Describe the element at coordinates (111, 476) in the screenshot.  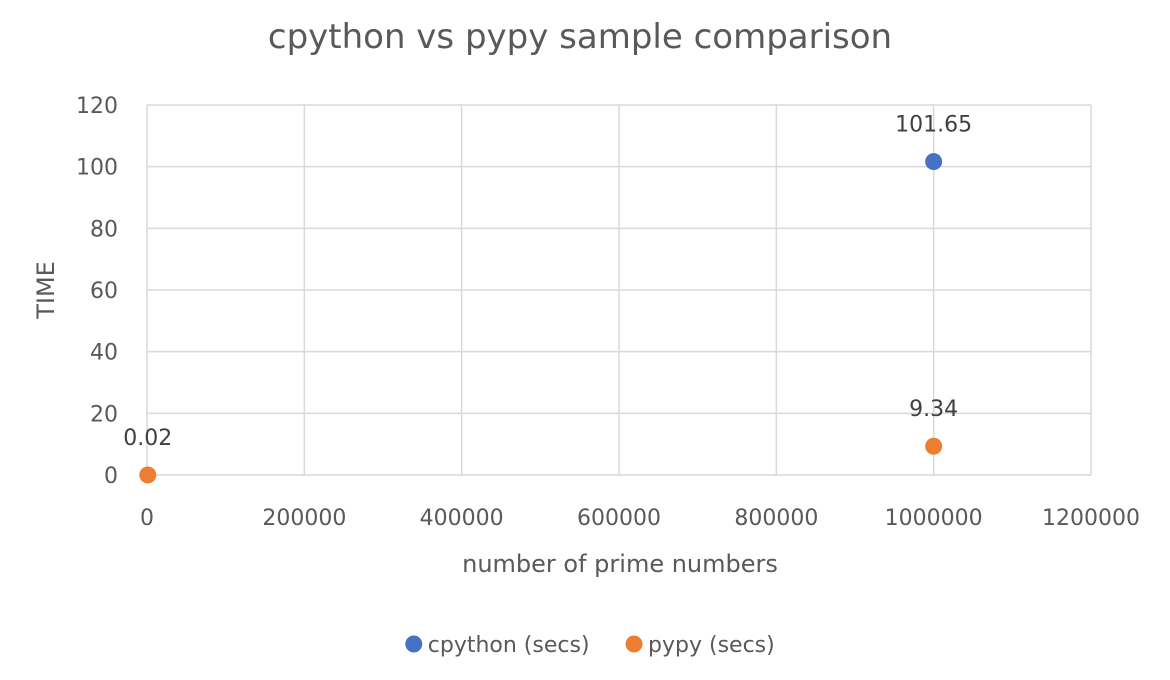
I see `y-tick-label: 0` at that location.